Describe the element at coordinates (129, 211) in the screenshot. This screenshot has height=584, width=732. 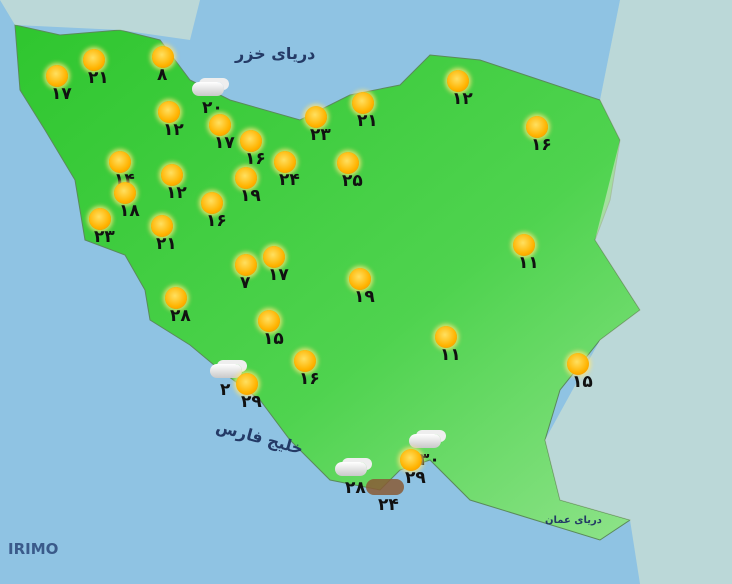
I see `temperature-label: ۱۸` at that location.